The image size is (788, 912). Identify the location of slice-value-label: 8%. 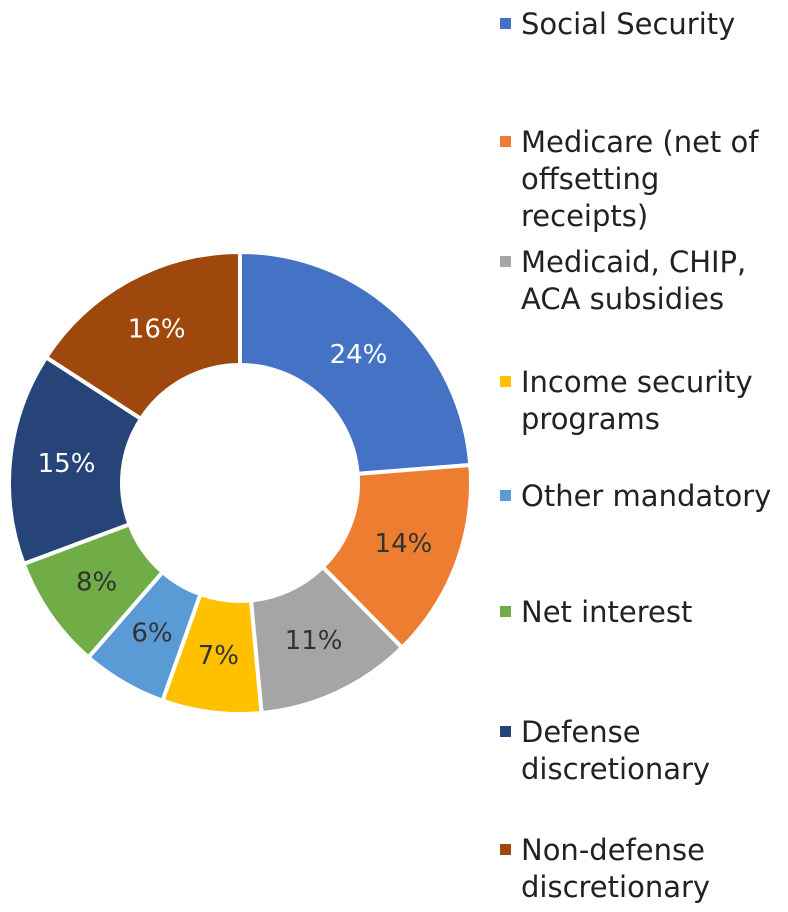
(96, 582).